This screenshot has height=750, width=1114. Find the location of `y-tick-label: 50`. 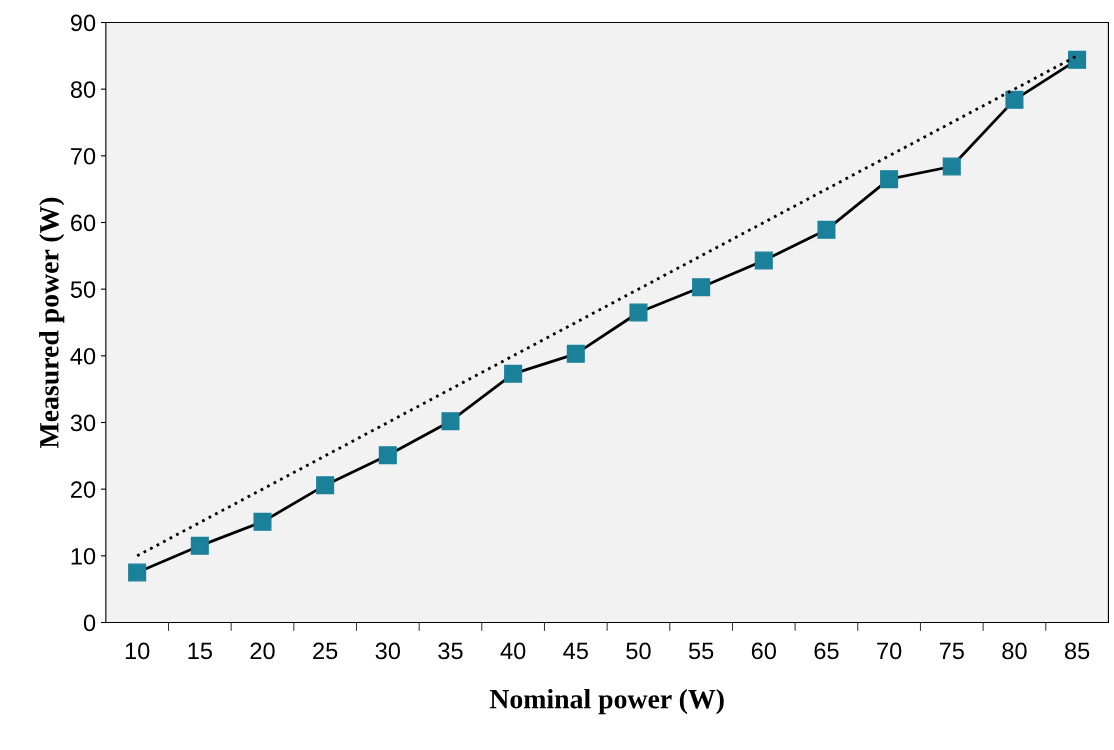

y-tick-label: 50 is located at coordinates (83, 289).